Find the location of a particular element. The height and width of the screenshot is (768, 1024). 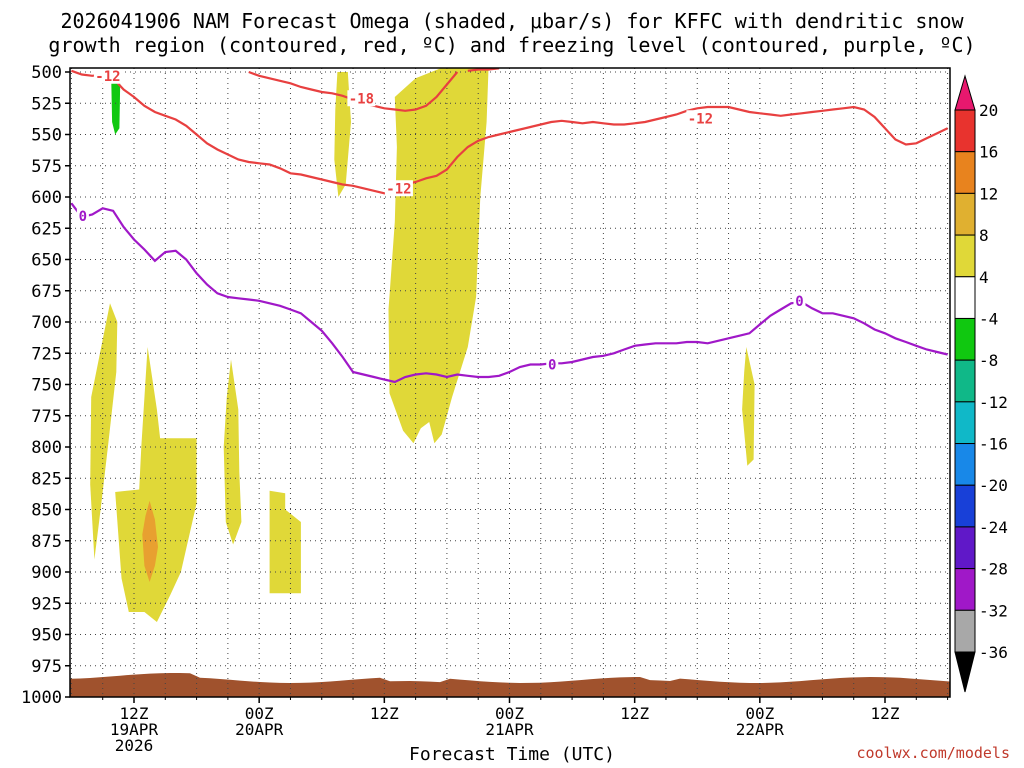

y-axis-tick-label: 500 is located at coordinates (46, 73).